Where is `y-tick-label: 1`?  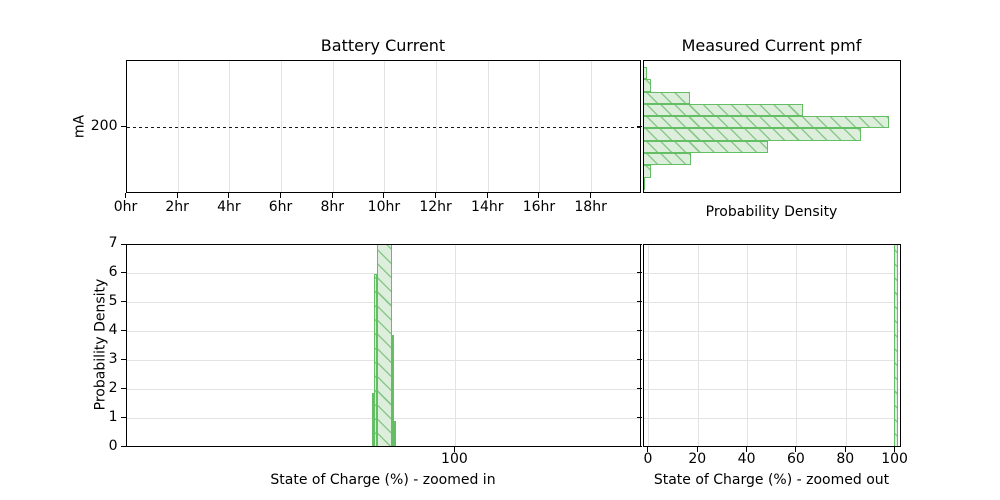
y-tick-label: 1 is located at coordinates (113, 416).